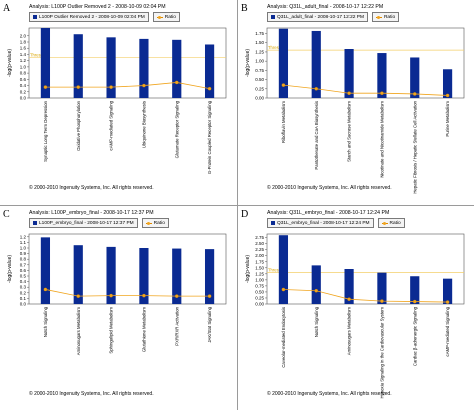 This screenshot has width=474, height=411. What do you see at coordinates (23, 91) in the screenshot?
I see `y-tick-label: 0.2` at bounding box center [23, 91].